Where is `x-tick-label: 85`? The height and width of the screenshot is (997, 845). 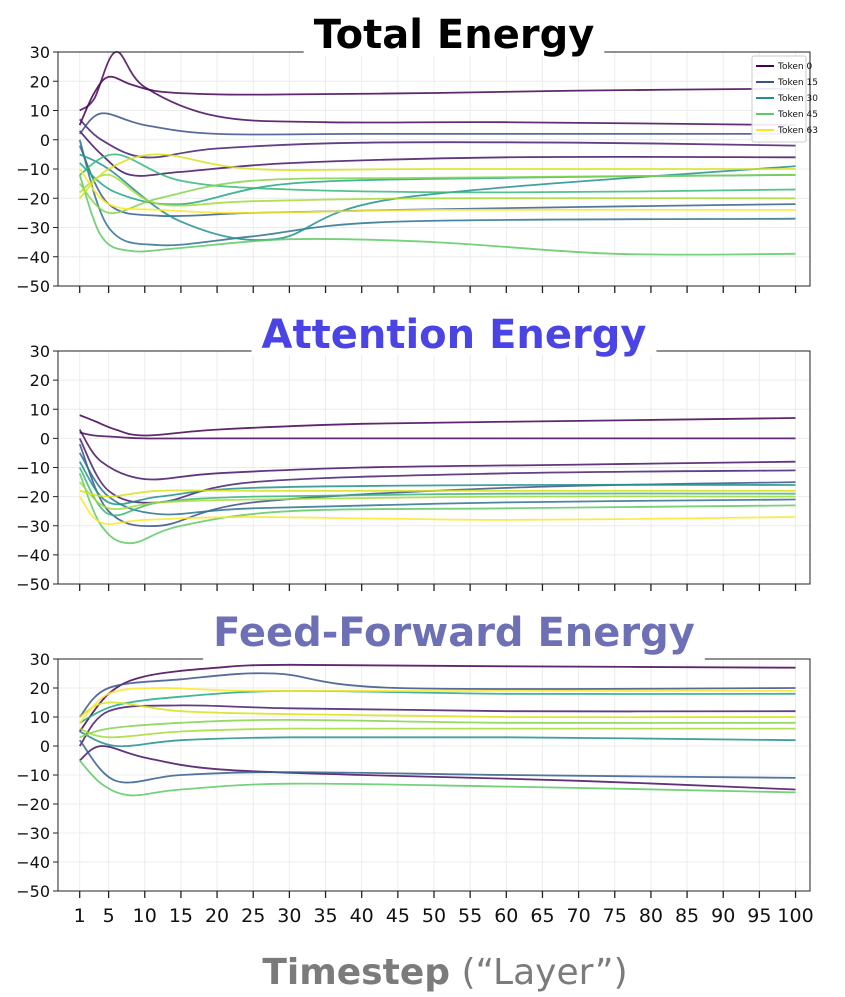 x-tick-label: 85 is located at coordinates (687, 916).